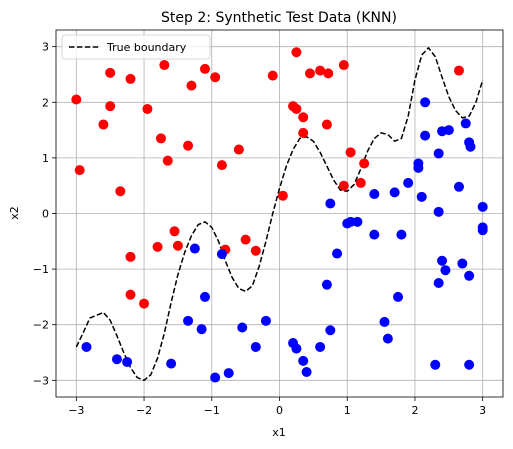 The image size is (513, 449). What do you see at coordinates (279, 432) in the screenshot?
I see `x-axis-label: x1` at bounding box center [279, 432].